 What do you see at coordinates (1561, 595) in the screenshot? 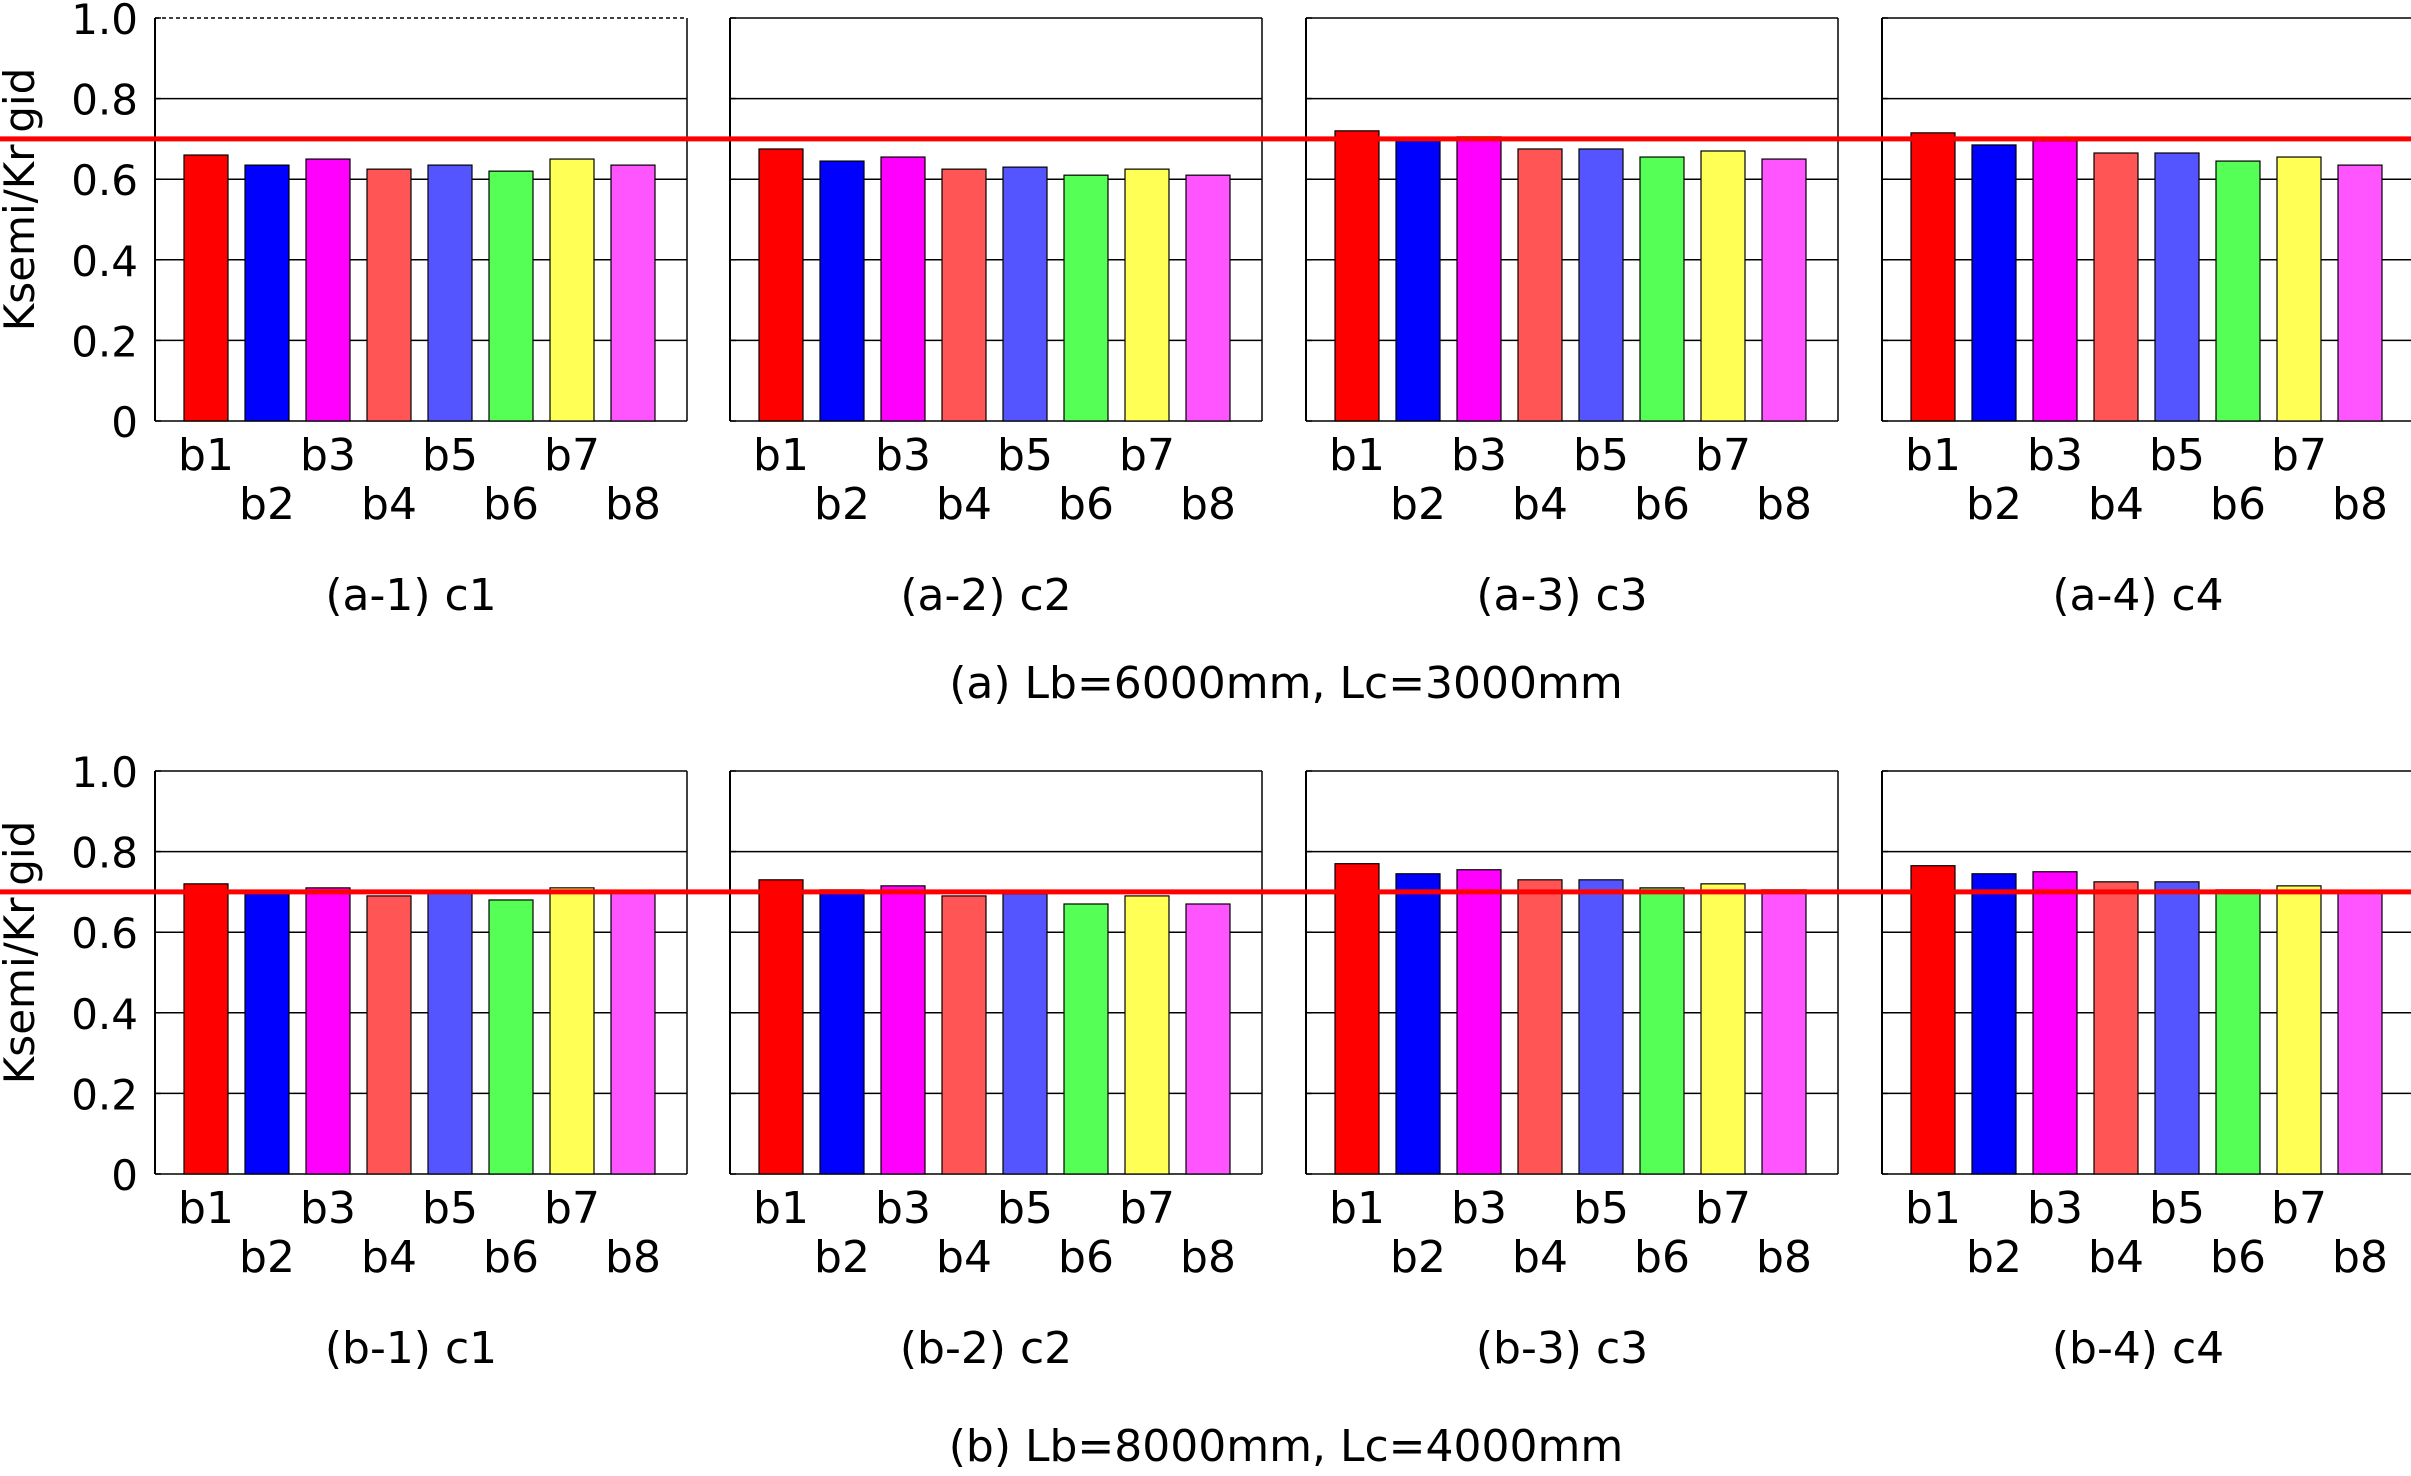
I see `panel-title: (a-3) c3` at bounding box center [1561, 595].